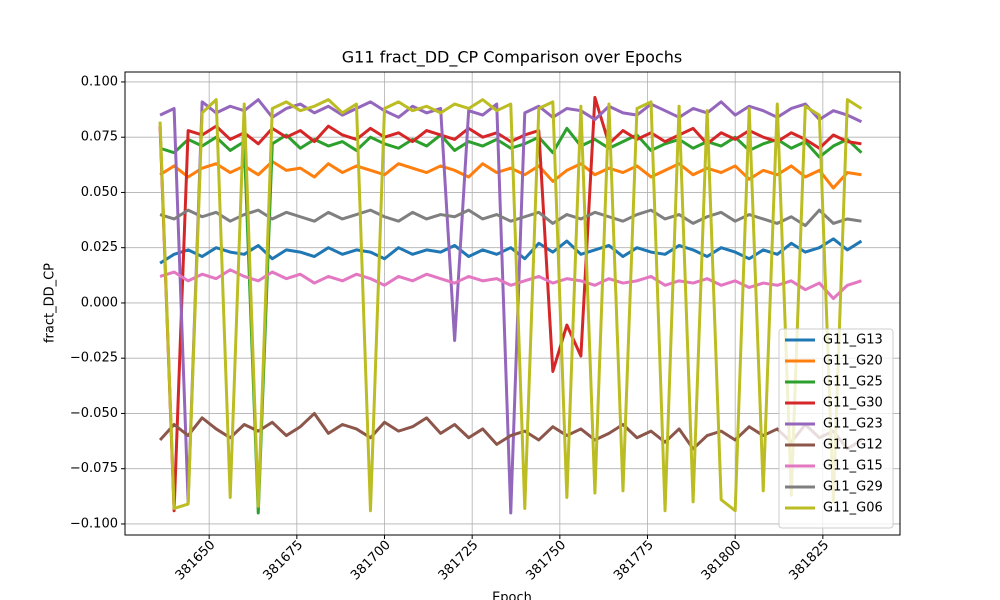  What do you see at coordinates (853, 382) in the screenshot?
I see `legend-label: G11_G25` at bounding box center [853, 382].